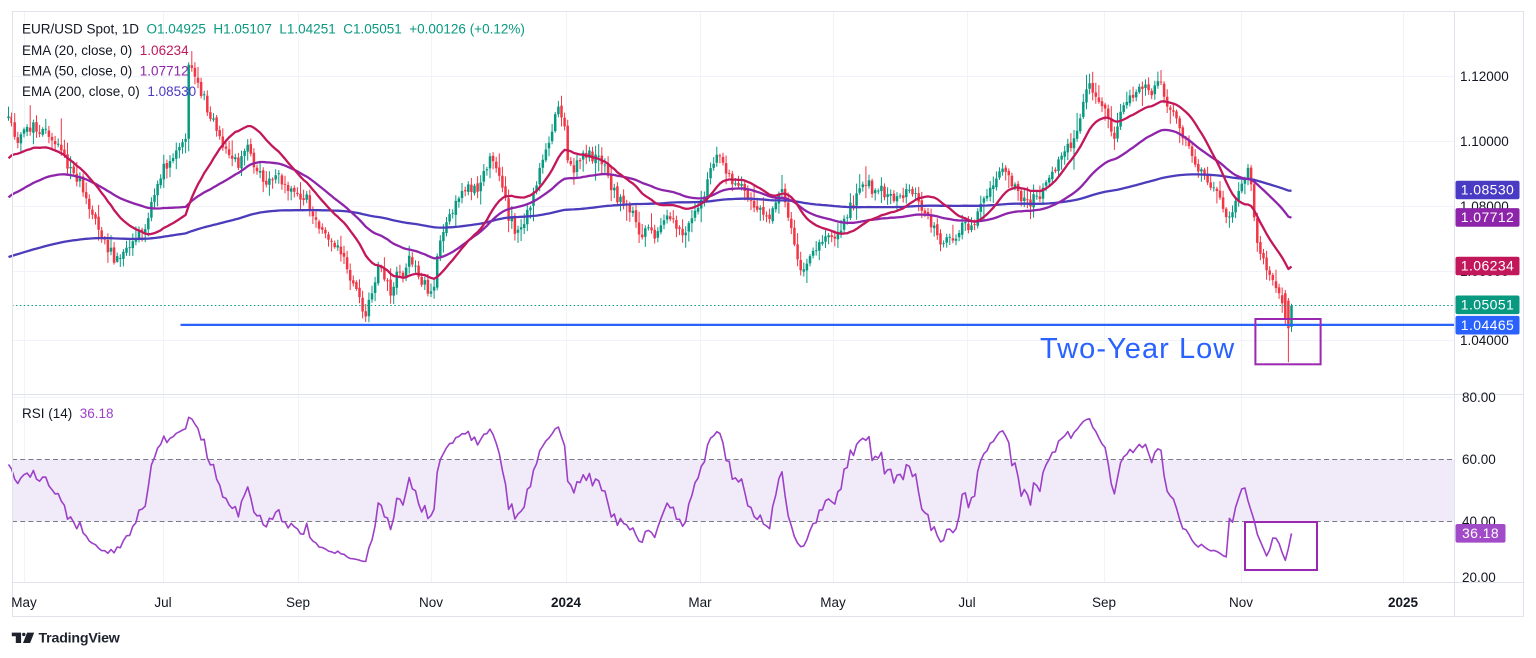 The width and height of the screenshot is (1536, 658). Describe the element at coordinates (68, 413) in the screenshot. I see `svg-text: RSI (14) 36.18` at that location.